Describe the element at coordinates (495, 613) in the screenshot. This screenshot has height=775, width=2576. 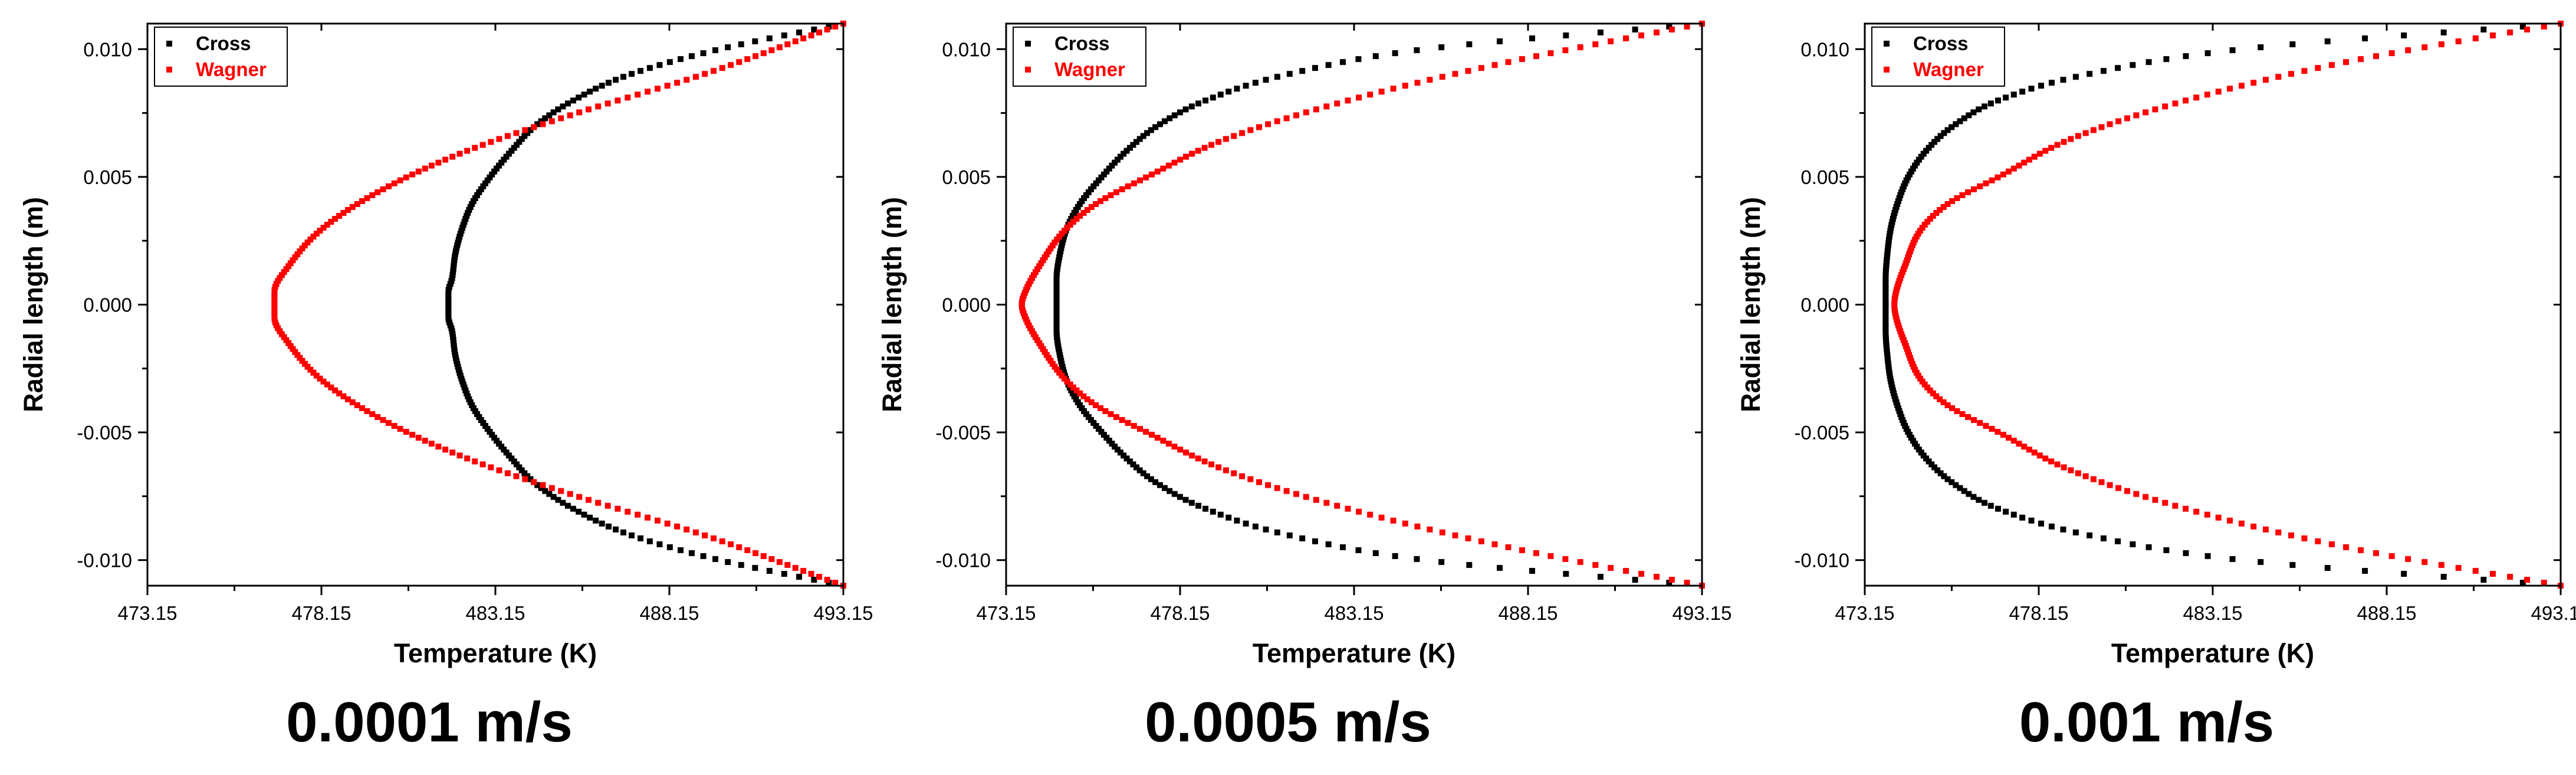
I see `x-tick-label: 483.15` at that location.